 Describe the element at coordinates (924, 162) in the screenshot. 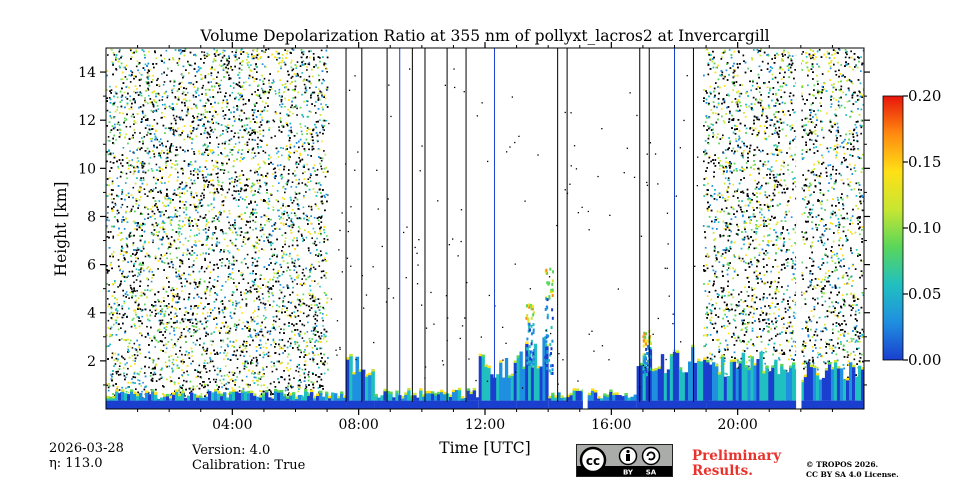

I see `colorbar-tick-label-3: 0.15` at that location.